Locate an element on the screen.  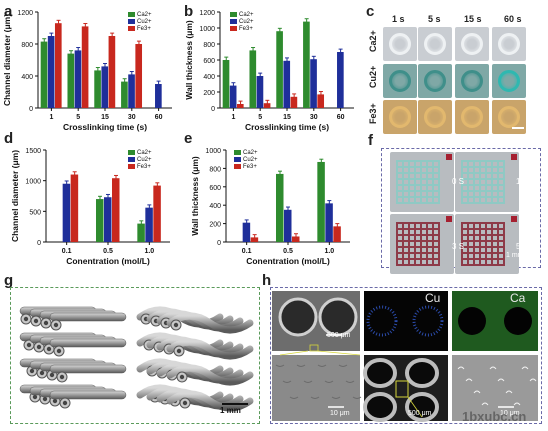
panel-label-d: d is located at coordinates (9, 138).